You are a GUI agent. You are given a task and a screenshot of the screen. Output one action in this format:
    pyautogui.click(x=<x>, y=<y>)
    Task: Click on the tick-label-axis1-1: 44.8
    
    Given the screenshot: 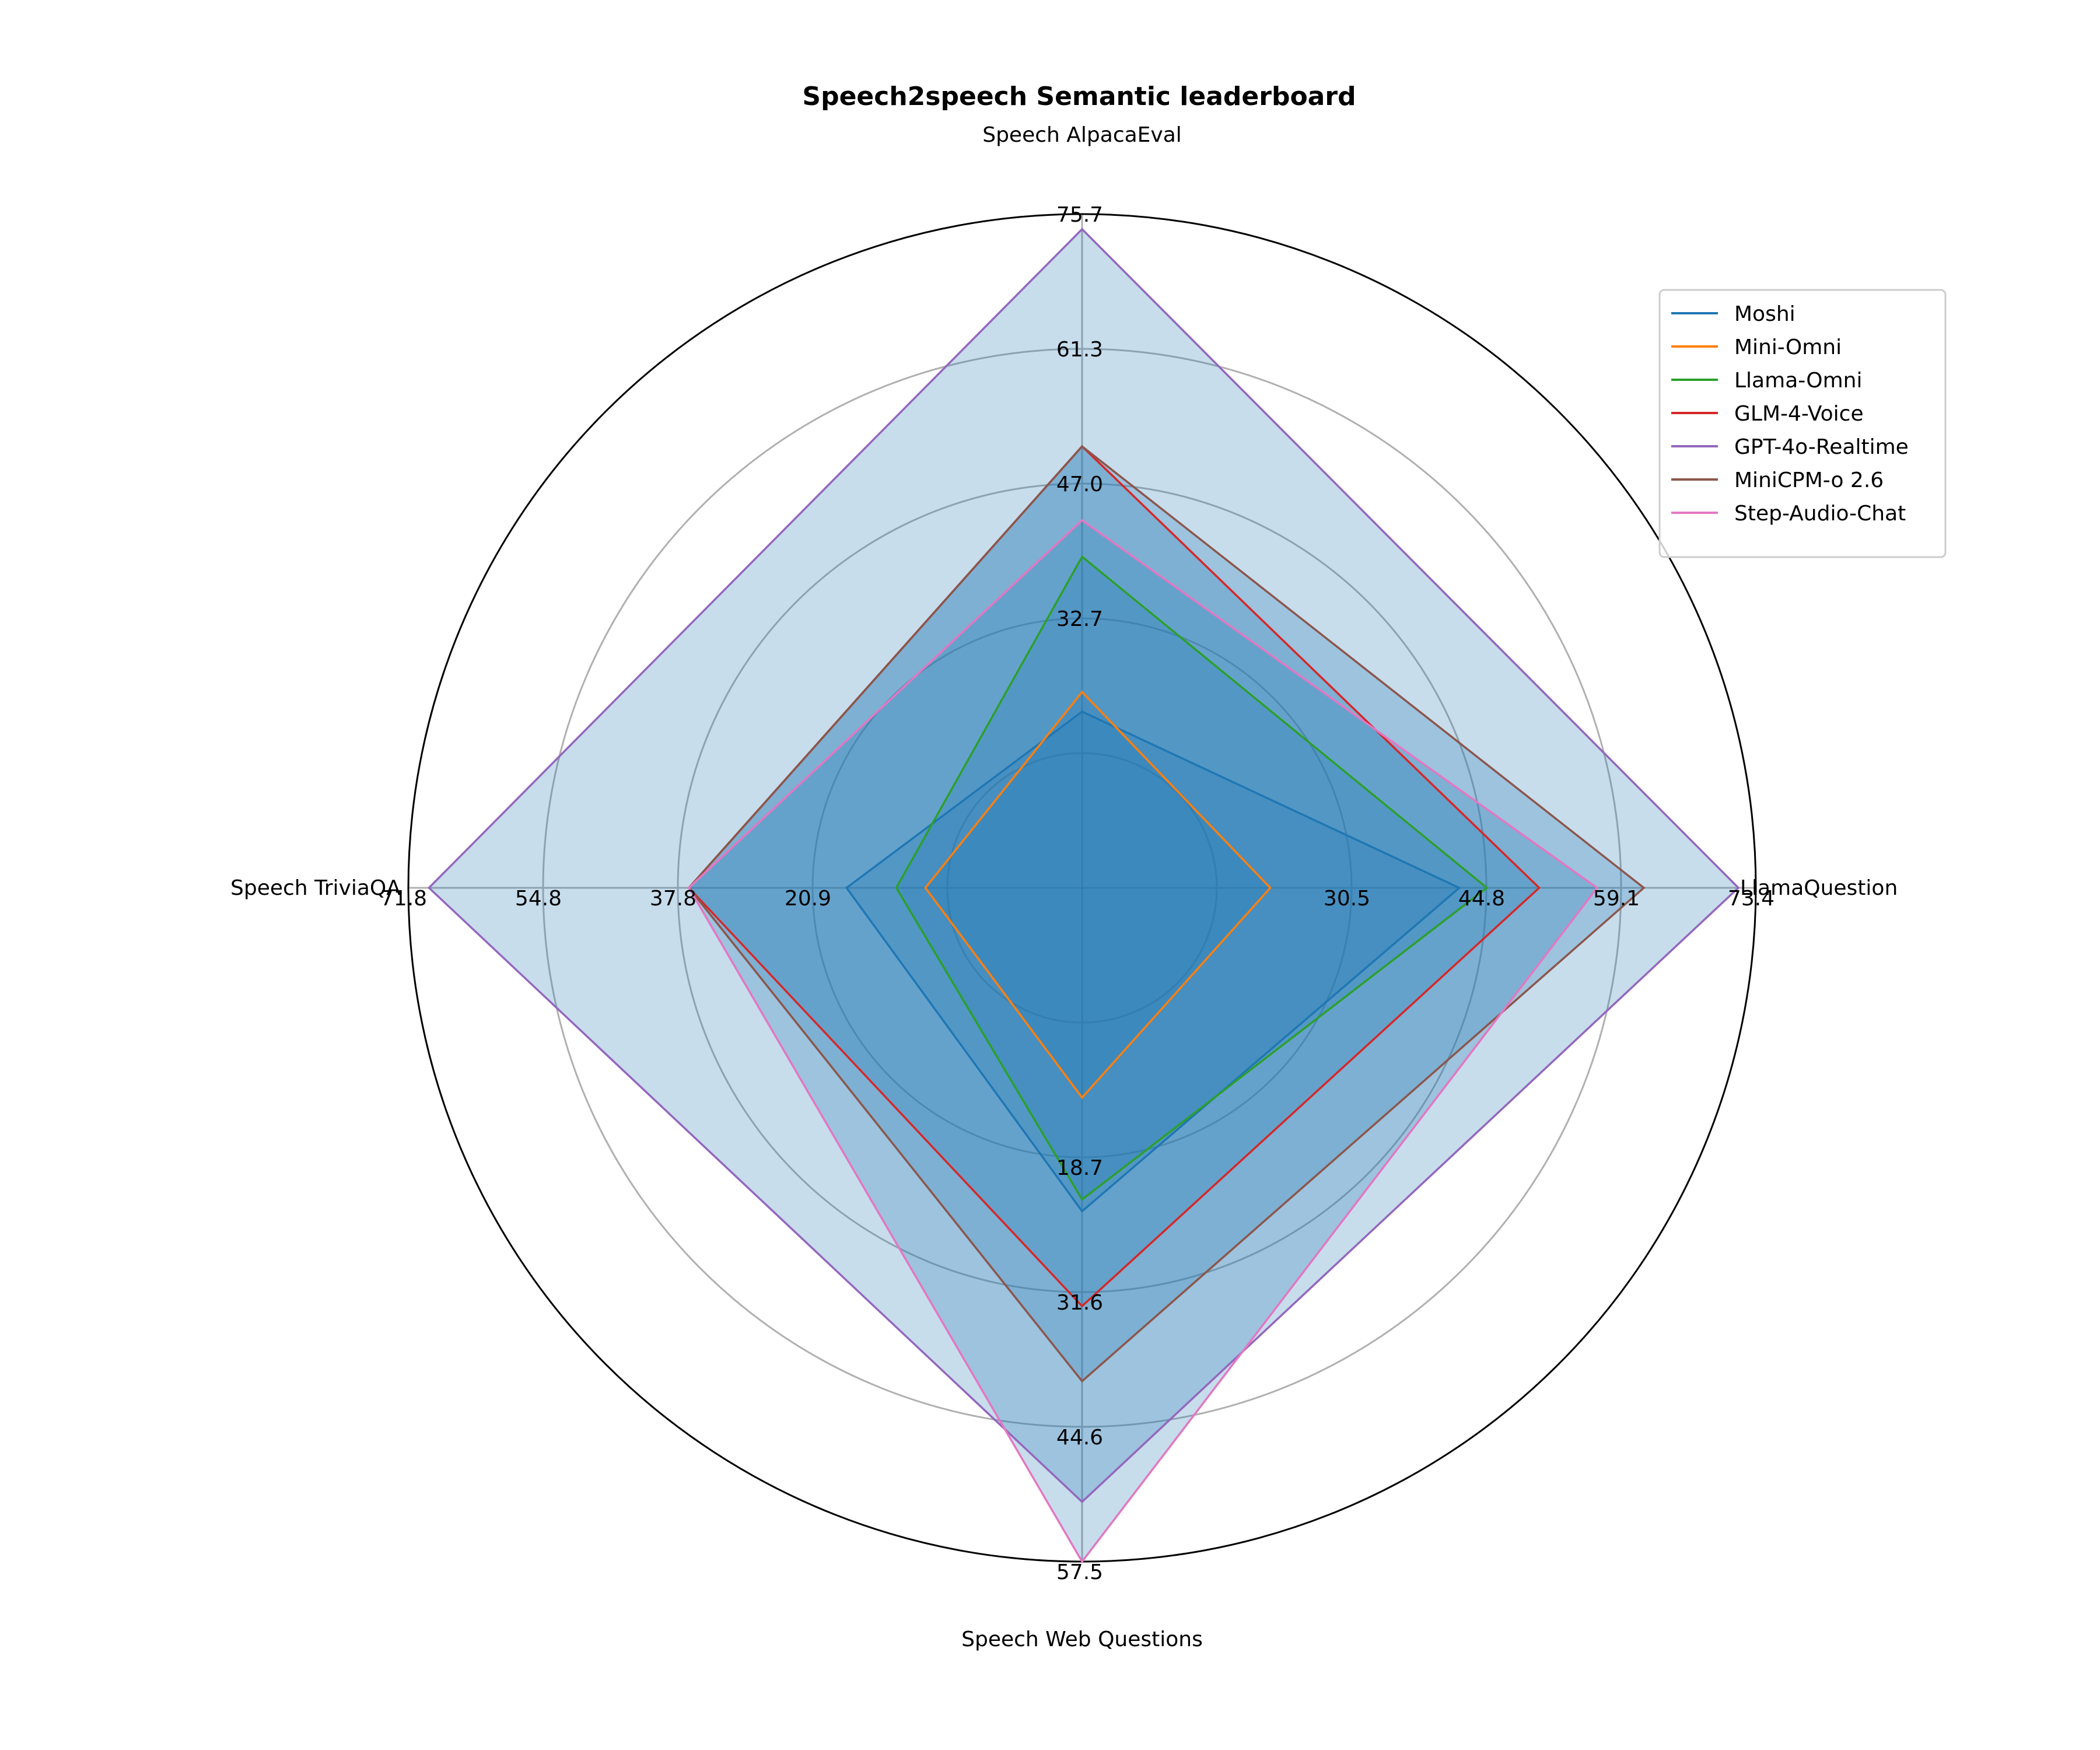 What is the action you would take?
    pyautogui.click(x=1482, y=899)
    